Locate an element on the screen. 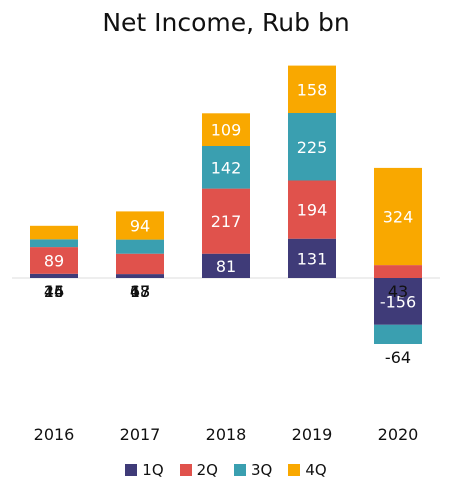 The width and height of the screenshot is (452, 494). value-label-2020-4q: 324 is located at coordinates (398, 217).